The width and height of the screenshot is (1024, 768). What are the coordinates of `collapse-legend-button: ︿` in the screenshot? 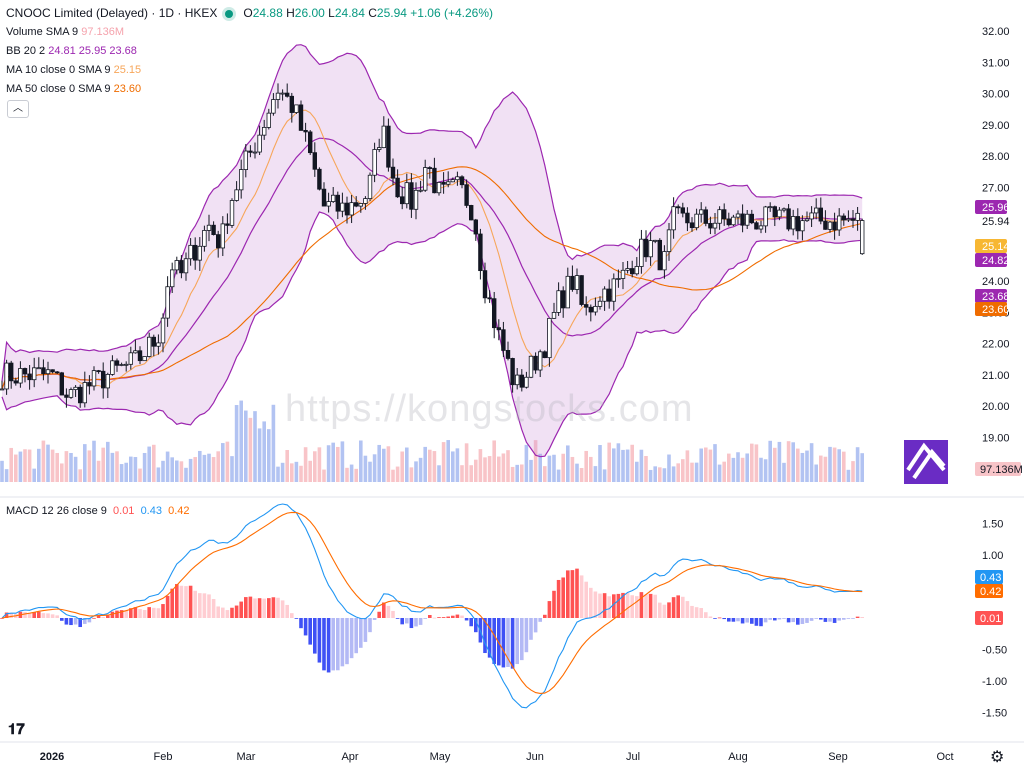 It's located at (18, 109).